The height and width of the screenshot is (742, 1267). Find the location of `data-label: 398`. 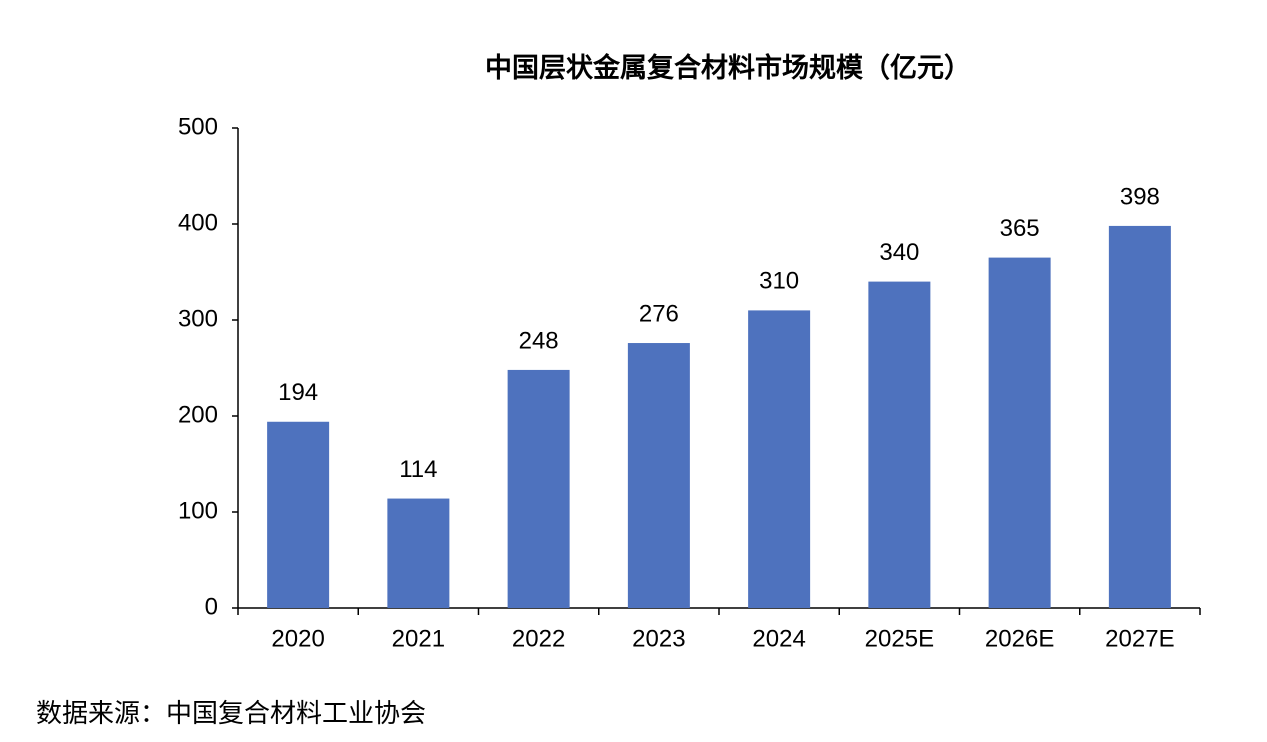

data-label: 398 is located at coordinates (1140, 196).